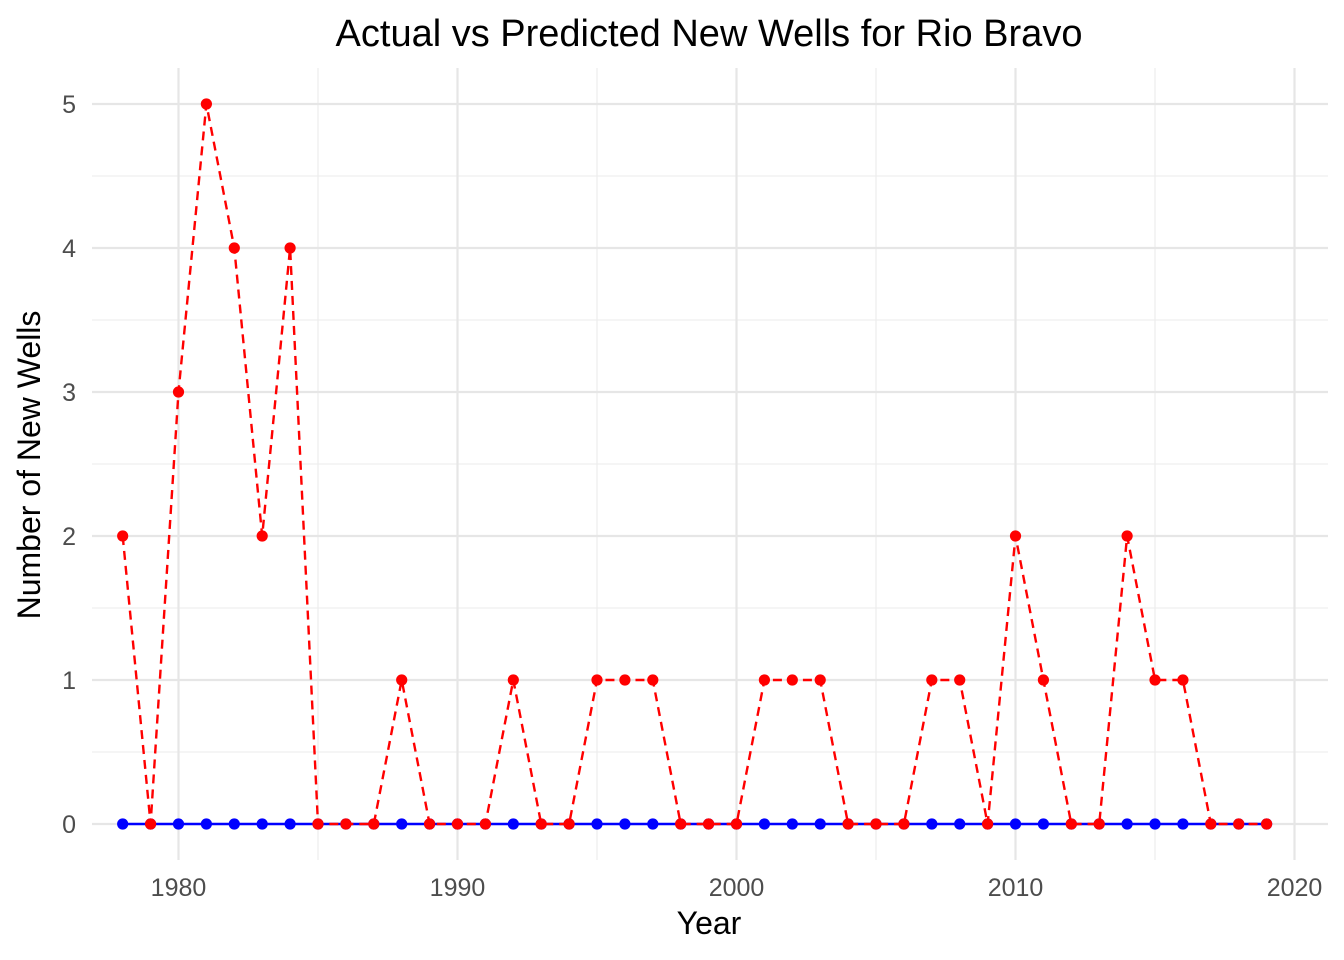 The image size is (1344, 960). I want to click on x-tick-label: 2000, so click(737, 888).